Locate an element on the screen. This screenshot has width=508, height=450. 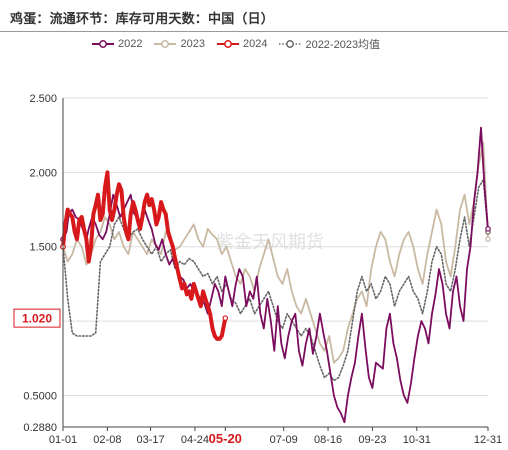
series-endpoint-2022 is located at coordinates (488, 229).